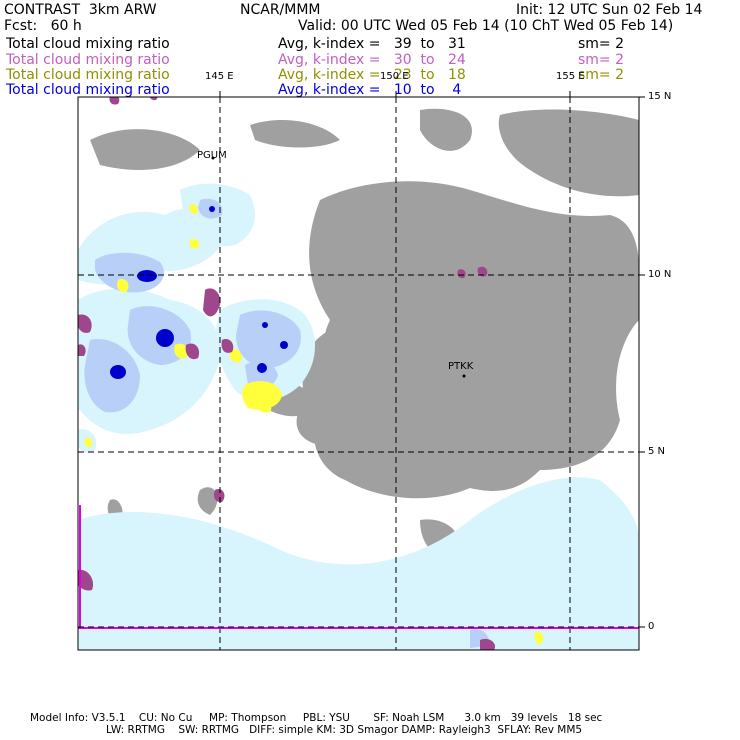 This screenshot has width=740, height=740. Describe the element at coordinates (88, 60) in the screenshot. I see `legend-field-2: Total cloud mixing ratio` at that location.